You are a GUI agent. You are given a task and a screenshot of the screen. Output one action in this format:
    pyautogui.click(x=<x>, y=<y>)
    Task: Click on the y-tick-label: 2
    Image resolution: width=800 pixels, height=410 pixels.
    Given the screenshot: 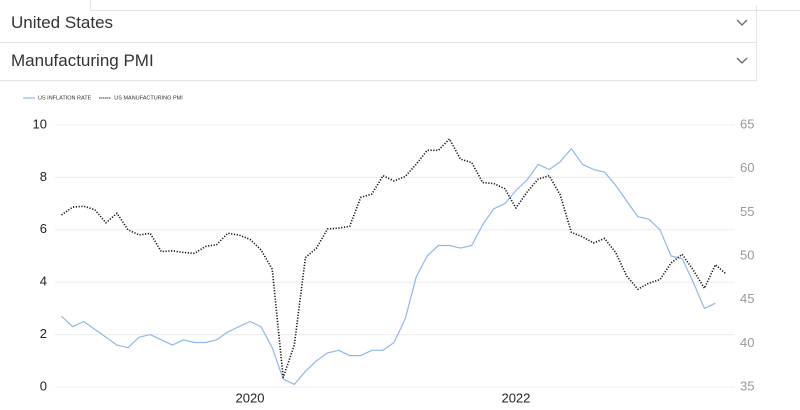 What is the action you would take?
    pyautogui.click(x=43, y=333)
    